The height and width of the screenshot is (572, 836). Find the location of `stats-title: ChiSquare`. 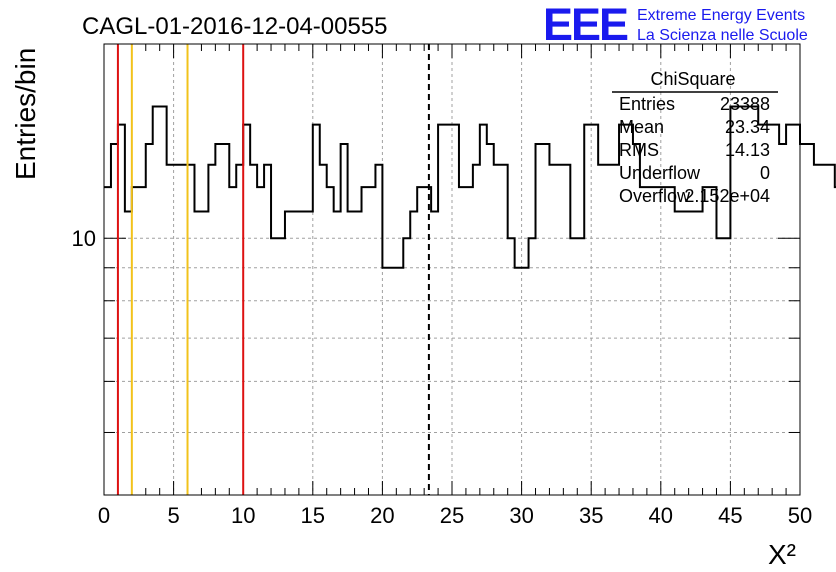

stats-title: ChiSquare is located at coordinates (692, 79).